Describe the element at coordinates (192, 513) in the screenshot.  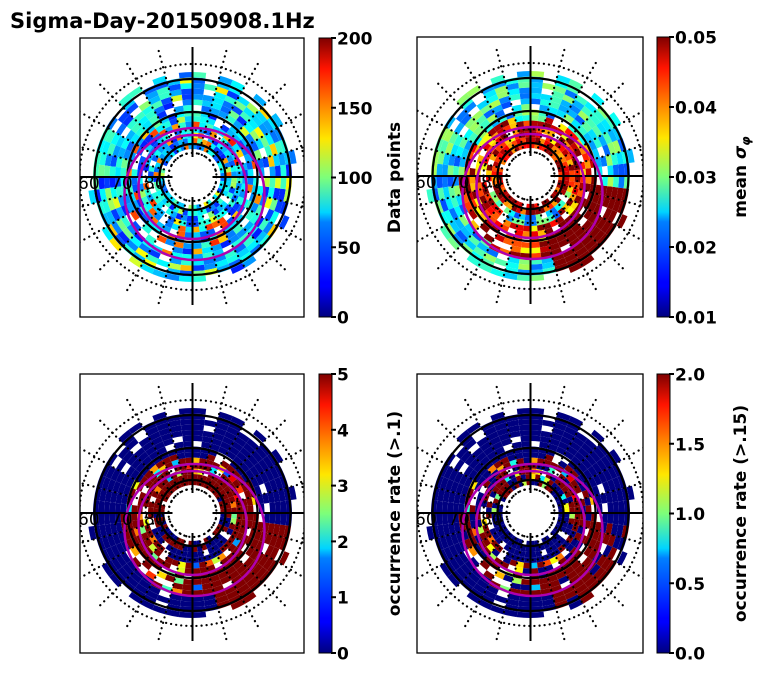
I see `polar-plot: 60 70 80` at that location.